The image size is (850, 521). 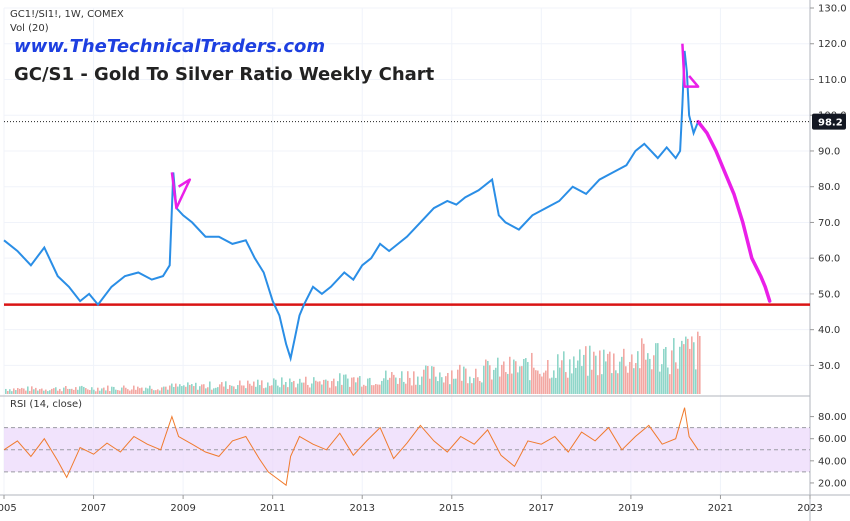 I want to click on rsi-axis: 80.00 60.00 40.00 20.00, so click(x=828, y=450).